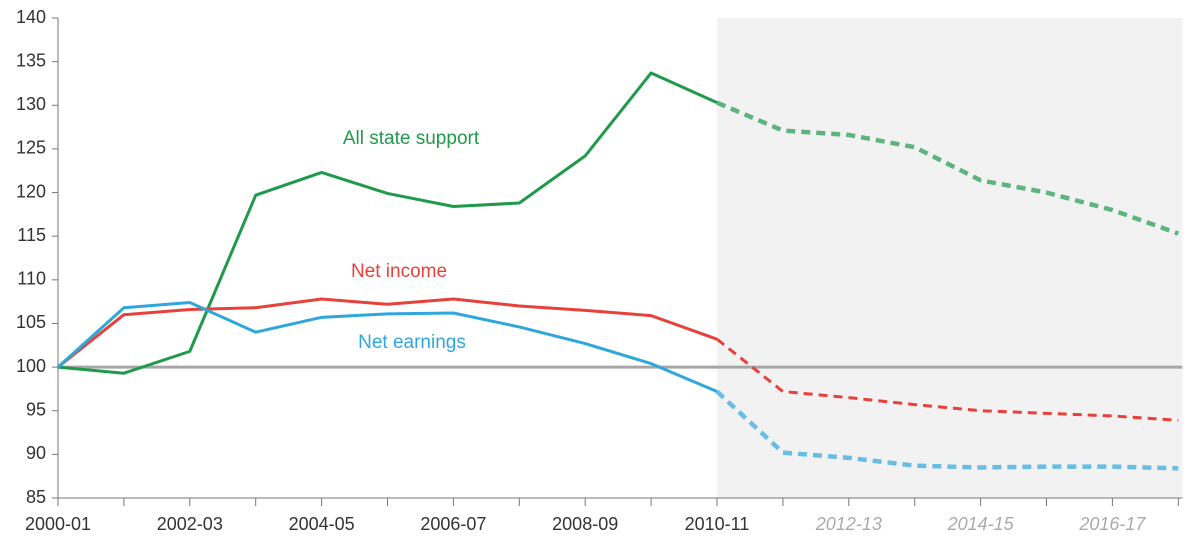 Image resolution: width=1188 pixels, height=545 pixels. I want to click on x-tick-label: 2004-05, so click(322, 524).